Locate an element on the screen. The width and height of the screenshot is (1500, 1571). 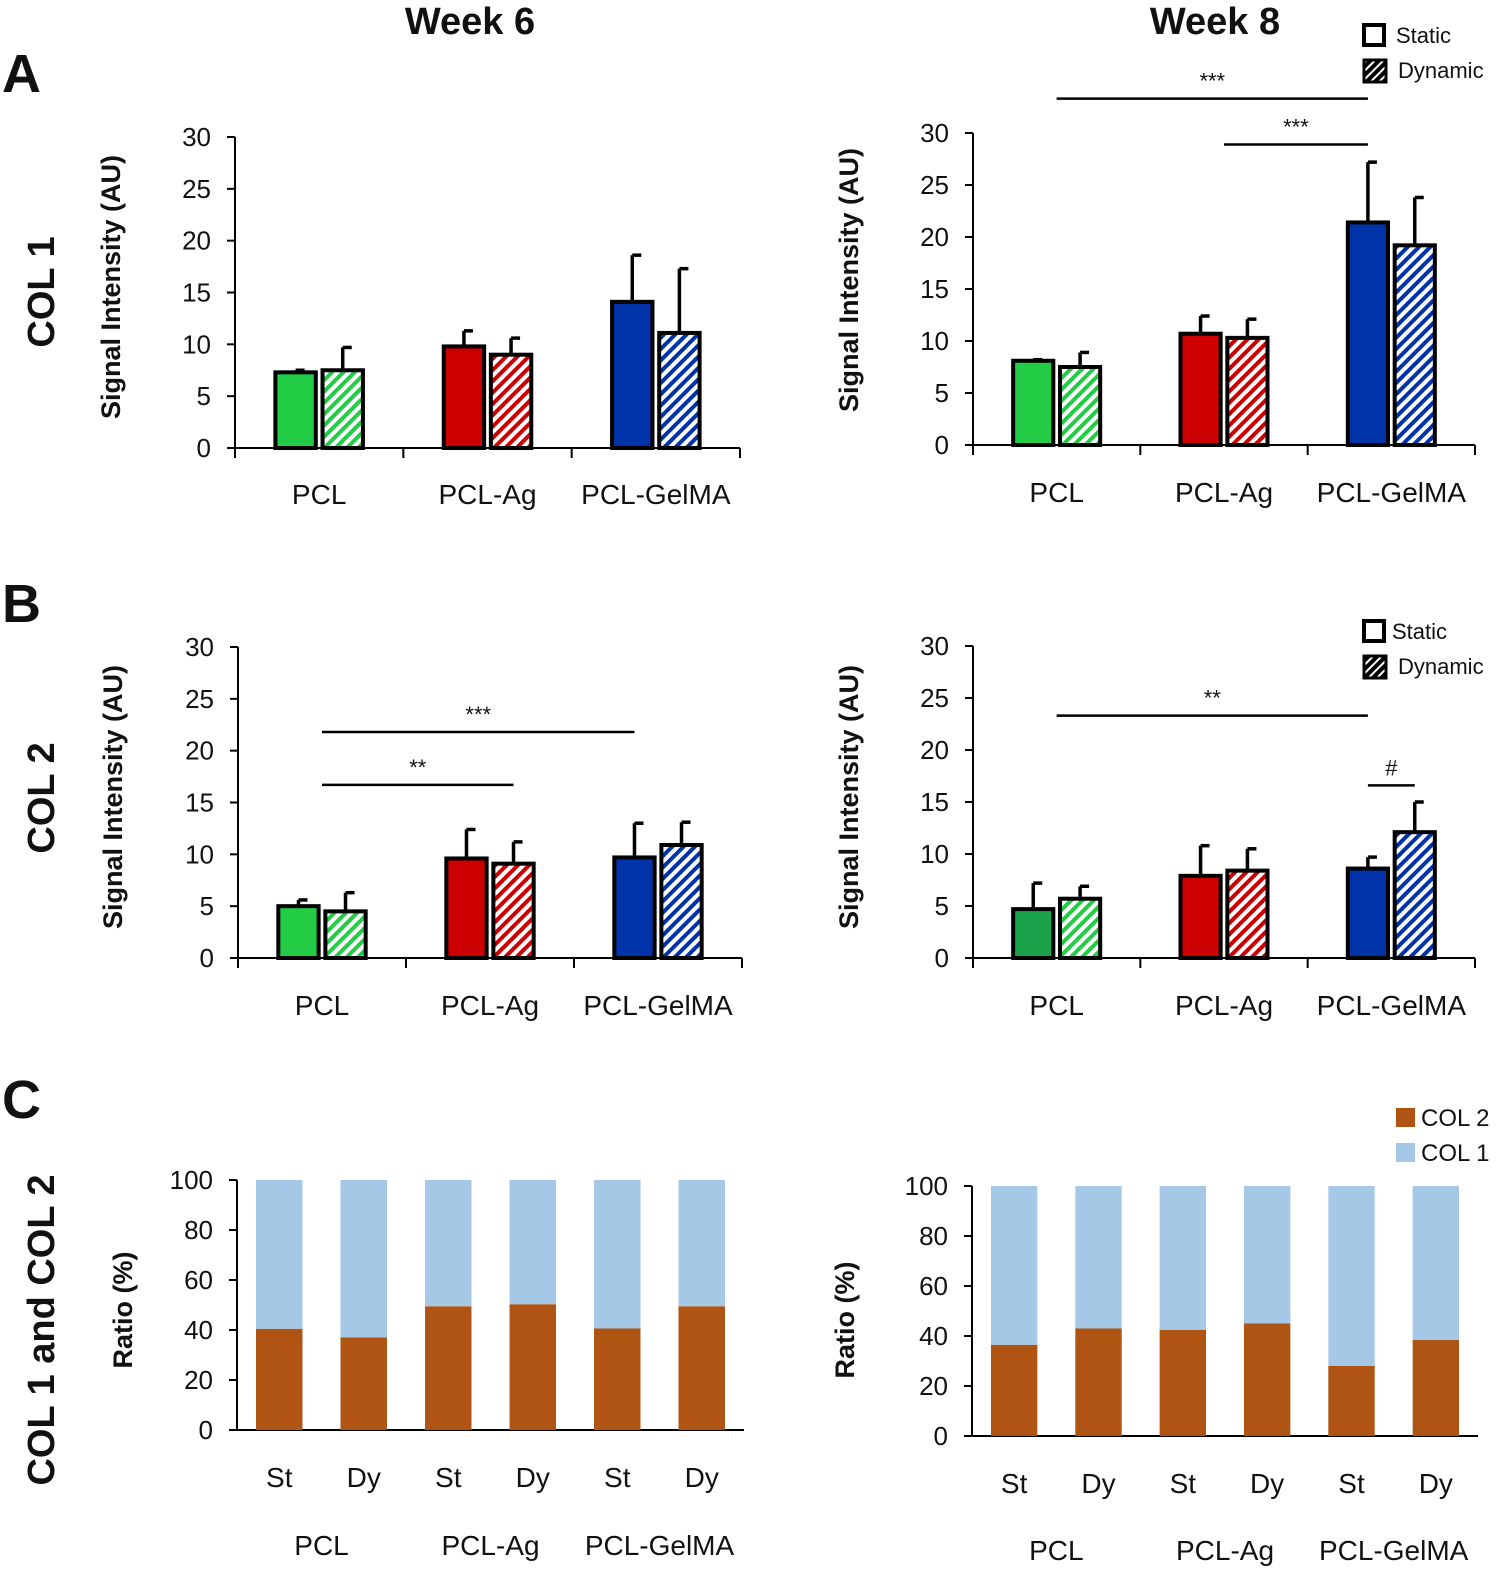
legend-dynamic-swatch is located at coordinates (1375, 667).